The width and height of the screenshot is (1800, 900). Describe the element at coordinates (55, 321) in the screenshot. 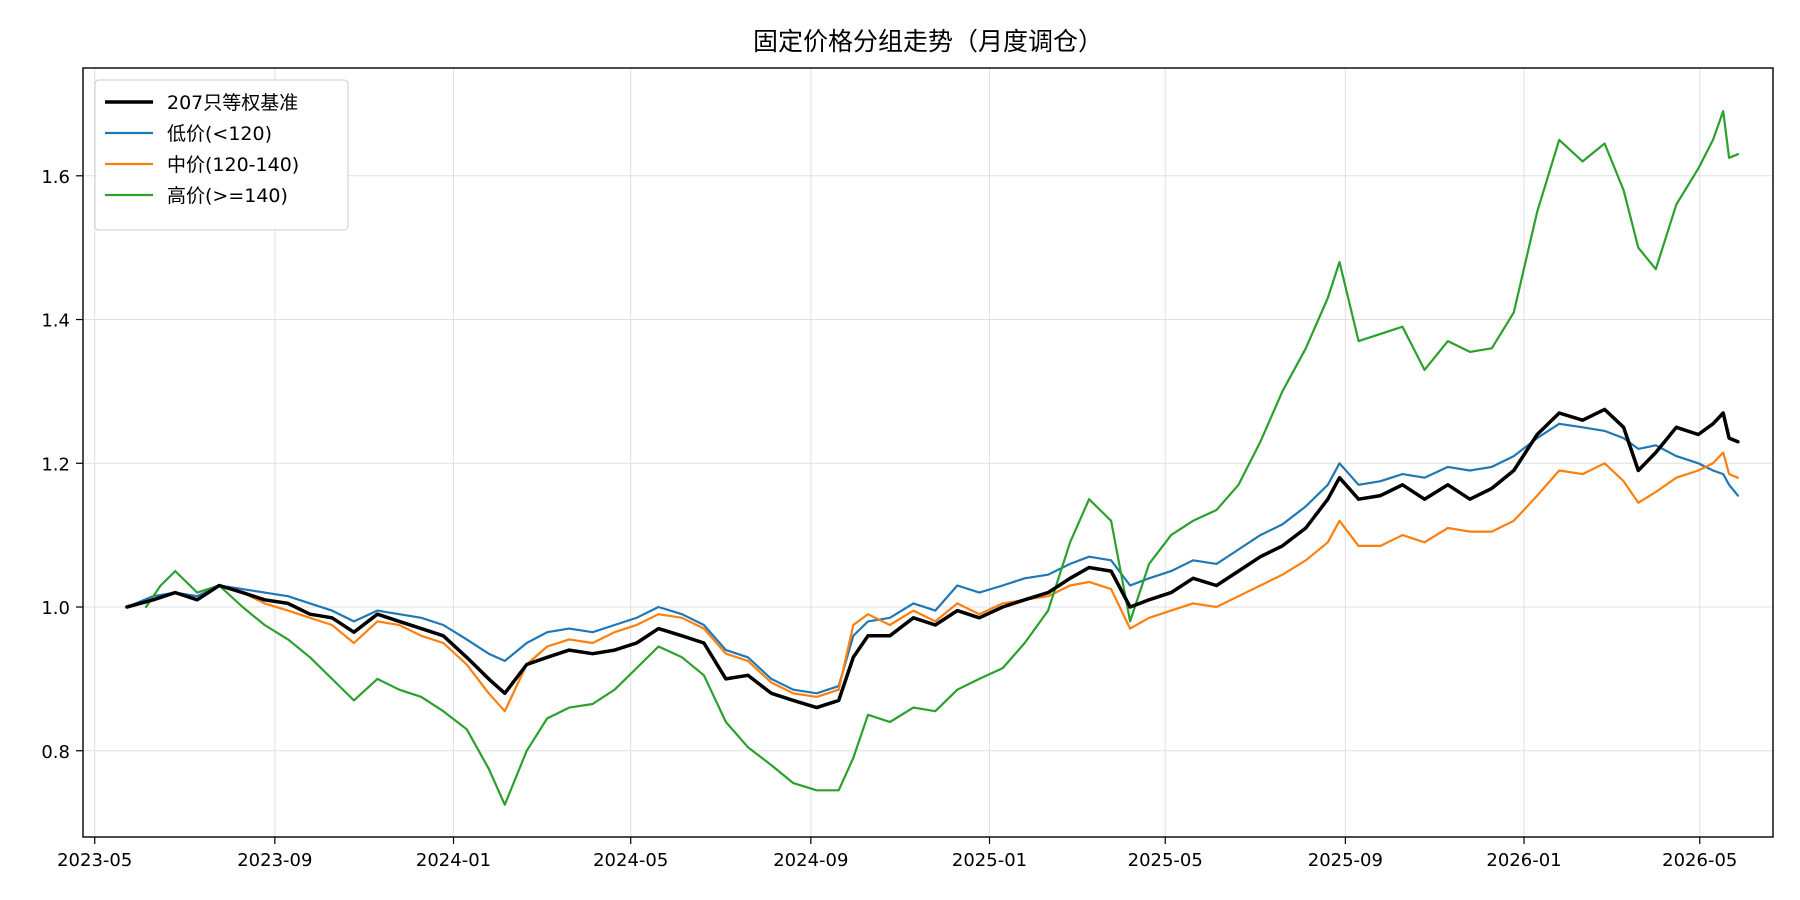

I see `y-tick-label: 1.4` at that location.